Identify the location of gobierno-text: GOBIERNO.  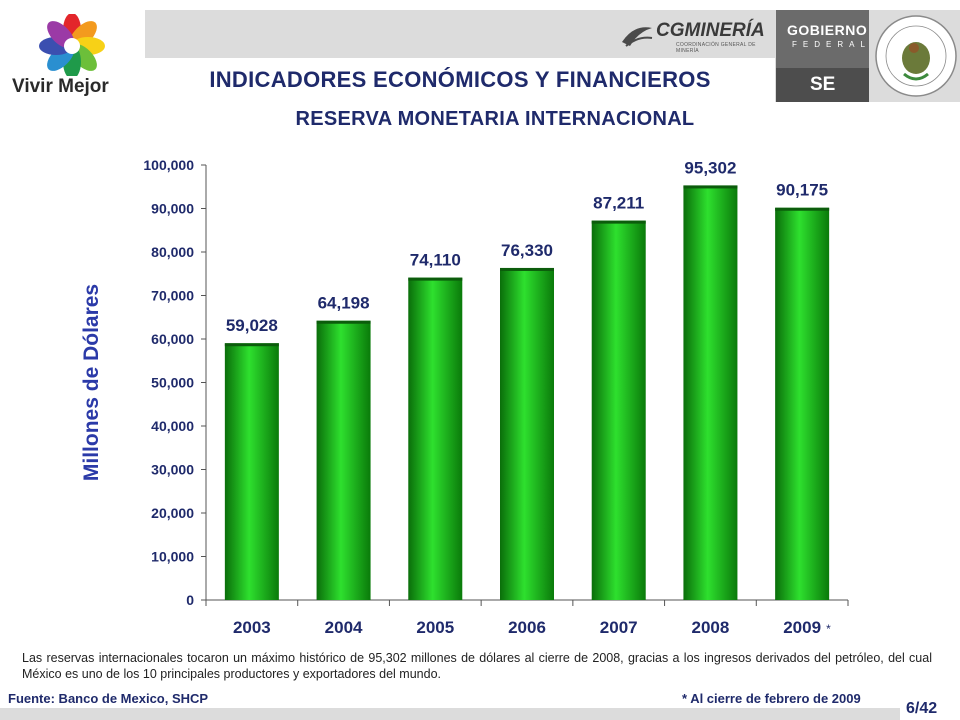
(827, 30).